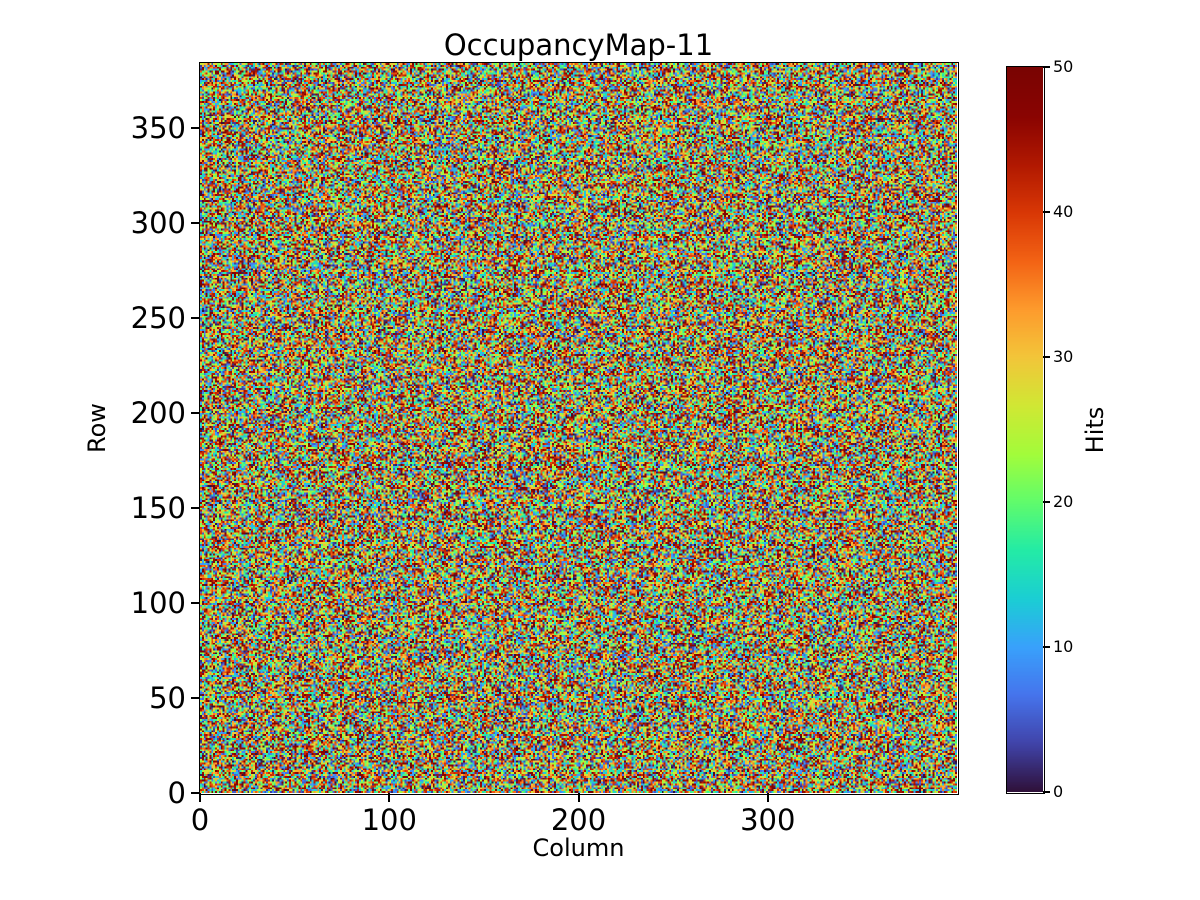 The width and height of the screenshot is (1200, 900). I want to click on chart-title: OccupancyMap-11, so click(578, 45).